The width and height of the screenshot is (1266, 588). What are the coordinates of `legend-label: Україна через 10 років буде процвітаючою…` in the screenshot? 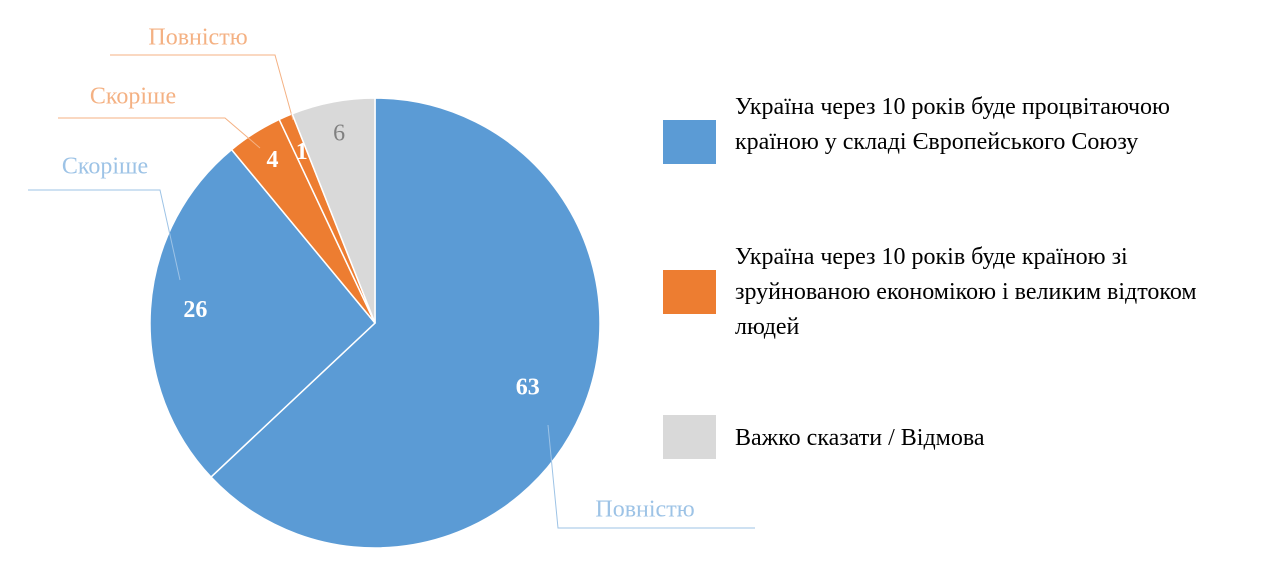 It's located at (952, 124).